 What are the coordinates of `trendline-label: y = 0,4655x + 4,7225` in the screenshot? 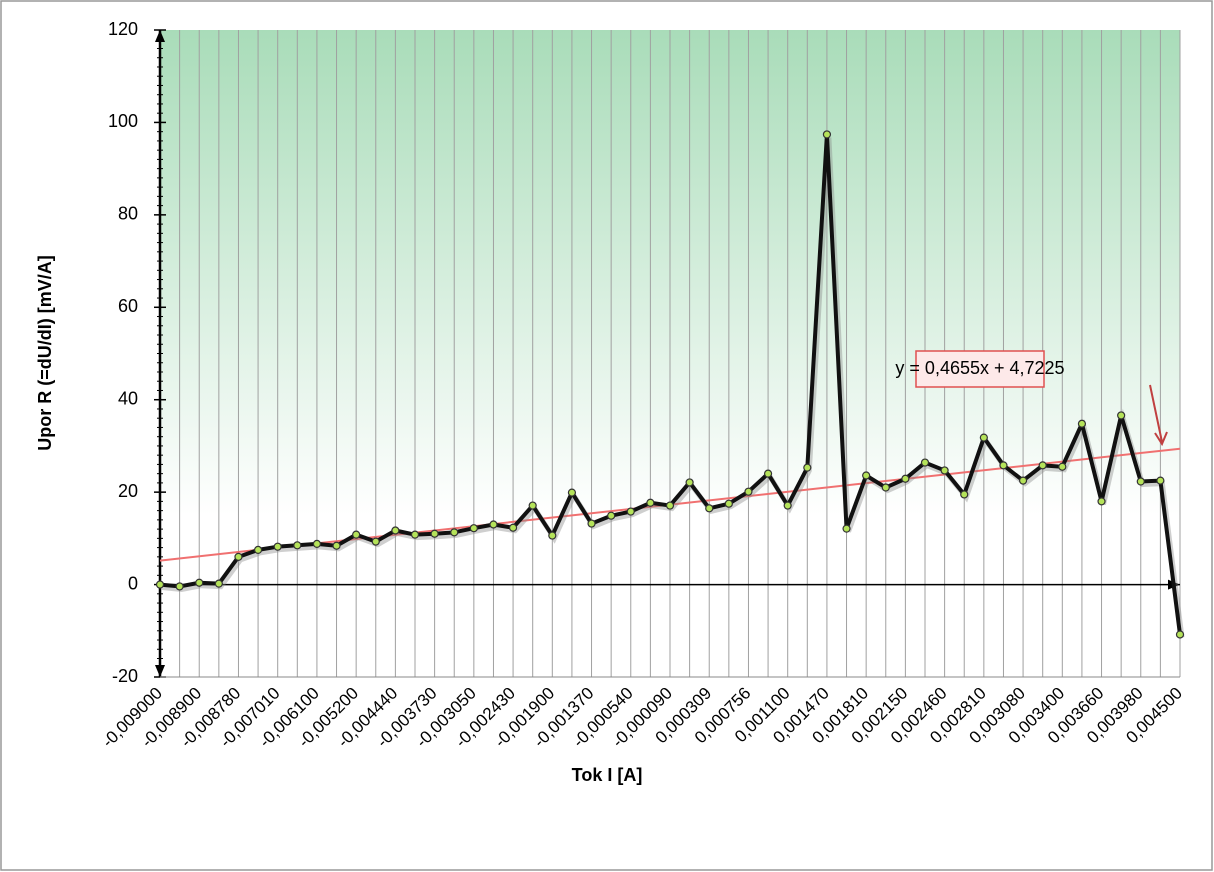 It's located at (979, 368).